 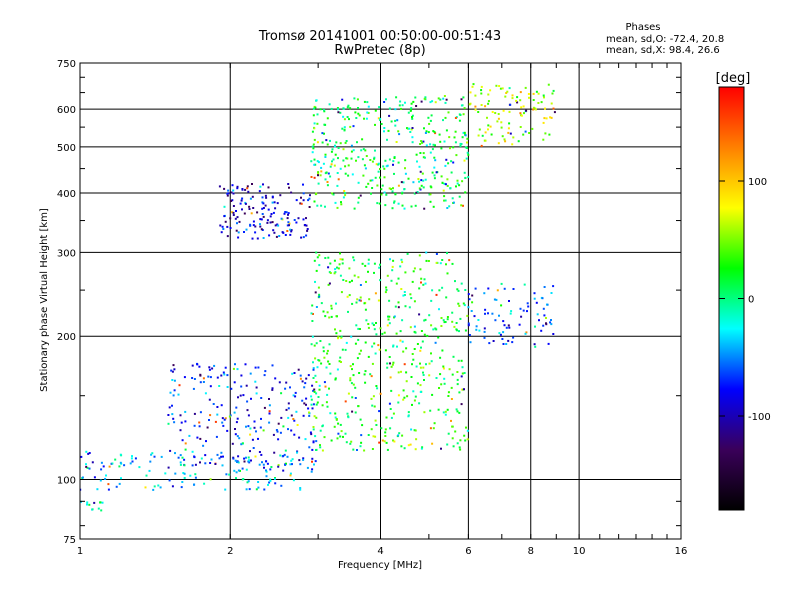 What do you see at coordinates (579, 551) in the screenshot?
I see `x-tick-label: 10` at bounding box center [579, 551].